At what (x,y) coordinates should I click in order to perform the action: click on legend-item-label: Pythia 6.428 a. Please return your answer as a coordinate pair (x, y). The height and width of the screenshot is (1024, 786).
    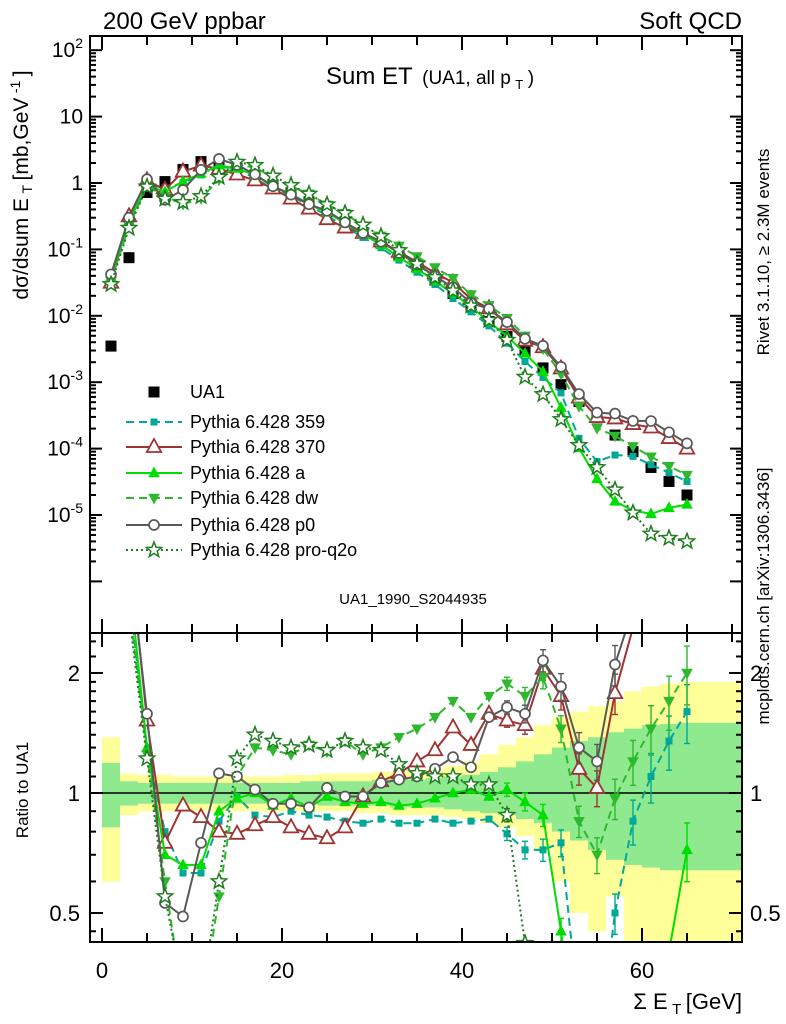
    Looking at the image, I should click on (248, 473).